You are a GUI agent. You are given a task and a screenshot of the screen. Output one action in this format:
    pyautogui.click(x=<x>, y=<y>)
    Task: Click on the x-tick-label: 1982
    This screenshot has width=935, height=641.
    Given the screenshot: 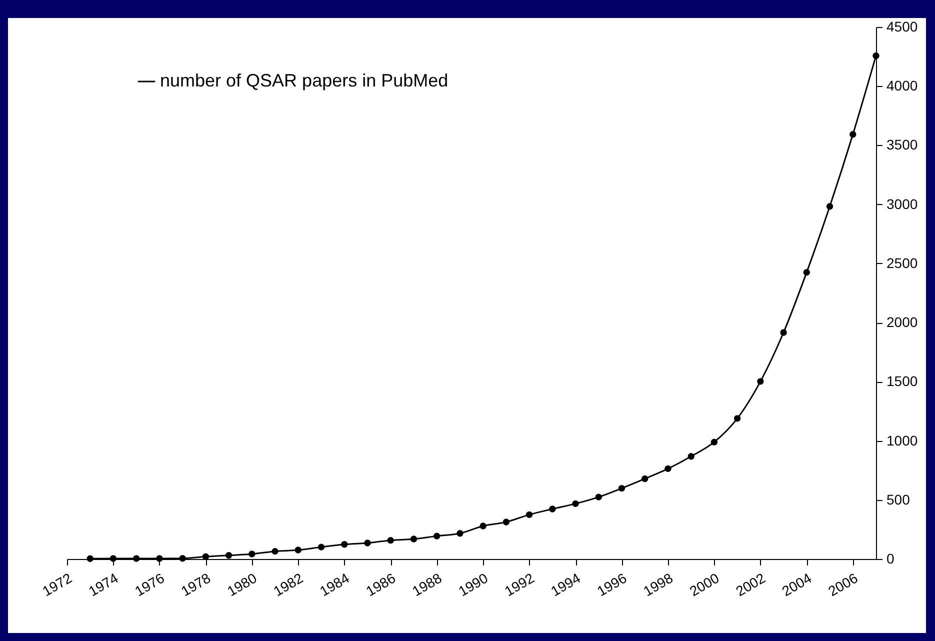 What is the action you would take?
    pyautogui.click(x=288, y=585)
    